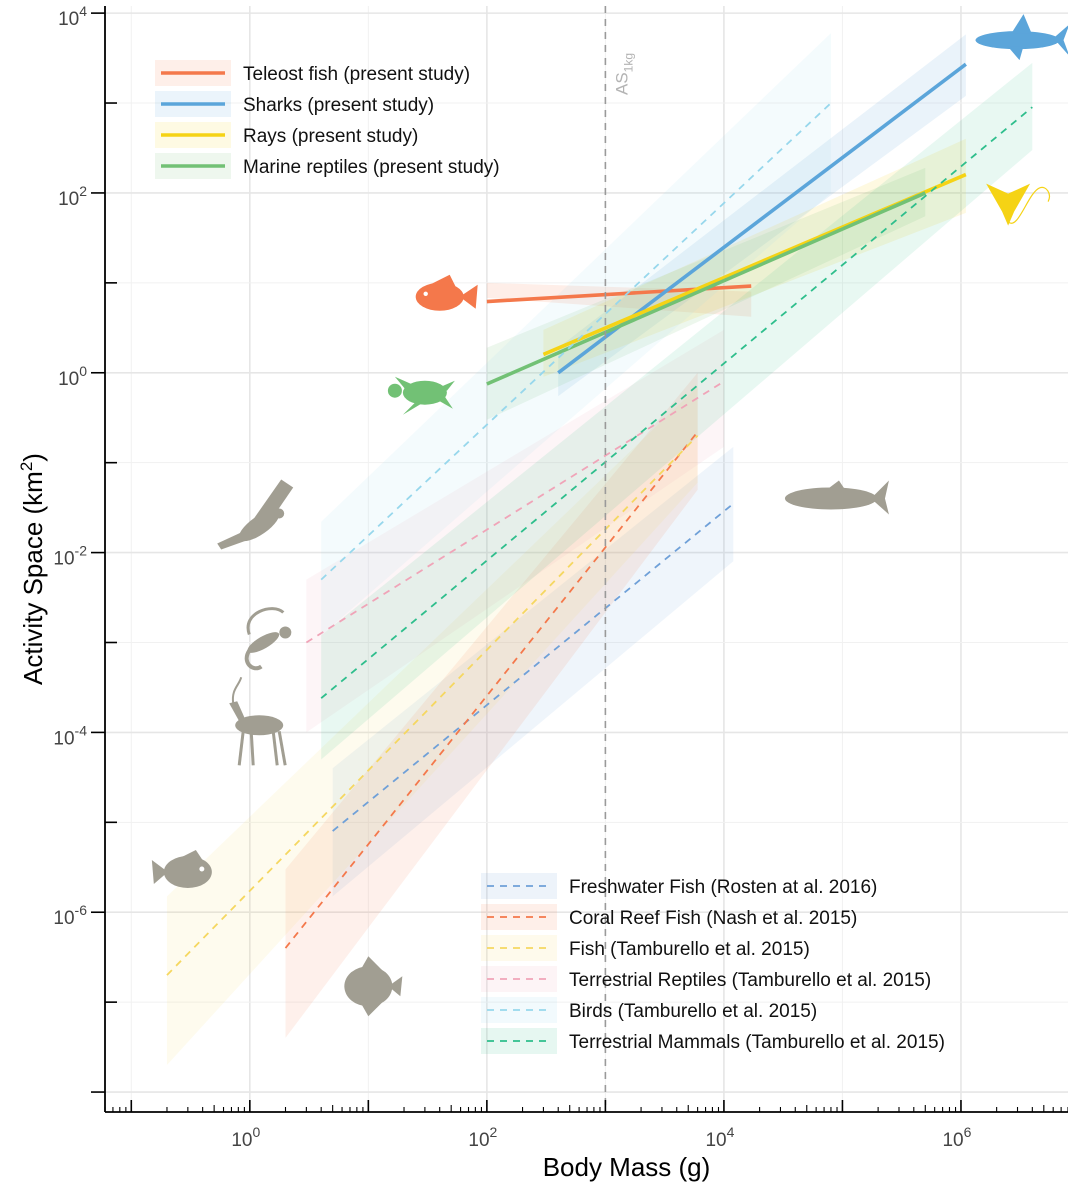 The width and height of the screenshot is (1068, 1184). Describe the element at coordinates (623, 74) in the screenshot. I see `as1kg-label: AS1kg` at that location.